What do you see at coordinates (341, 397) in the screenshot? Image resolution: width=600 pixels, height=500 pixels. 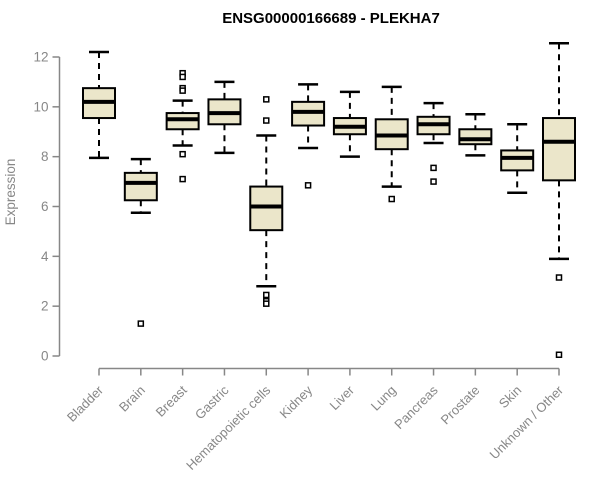 I see `x-tick-label: Liver` at bounding box center [341, 397].